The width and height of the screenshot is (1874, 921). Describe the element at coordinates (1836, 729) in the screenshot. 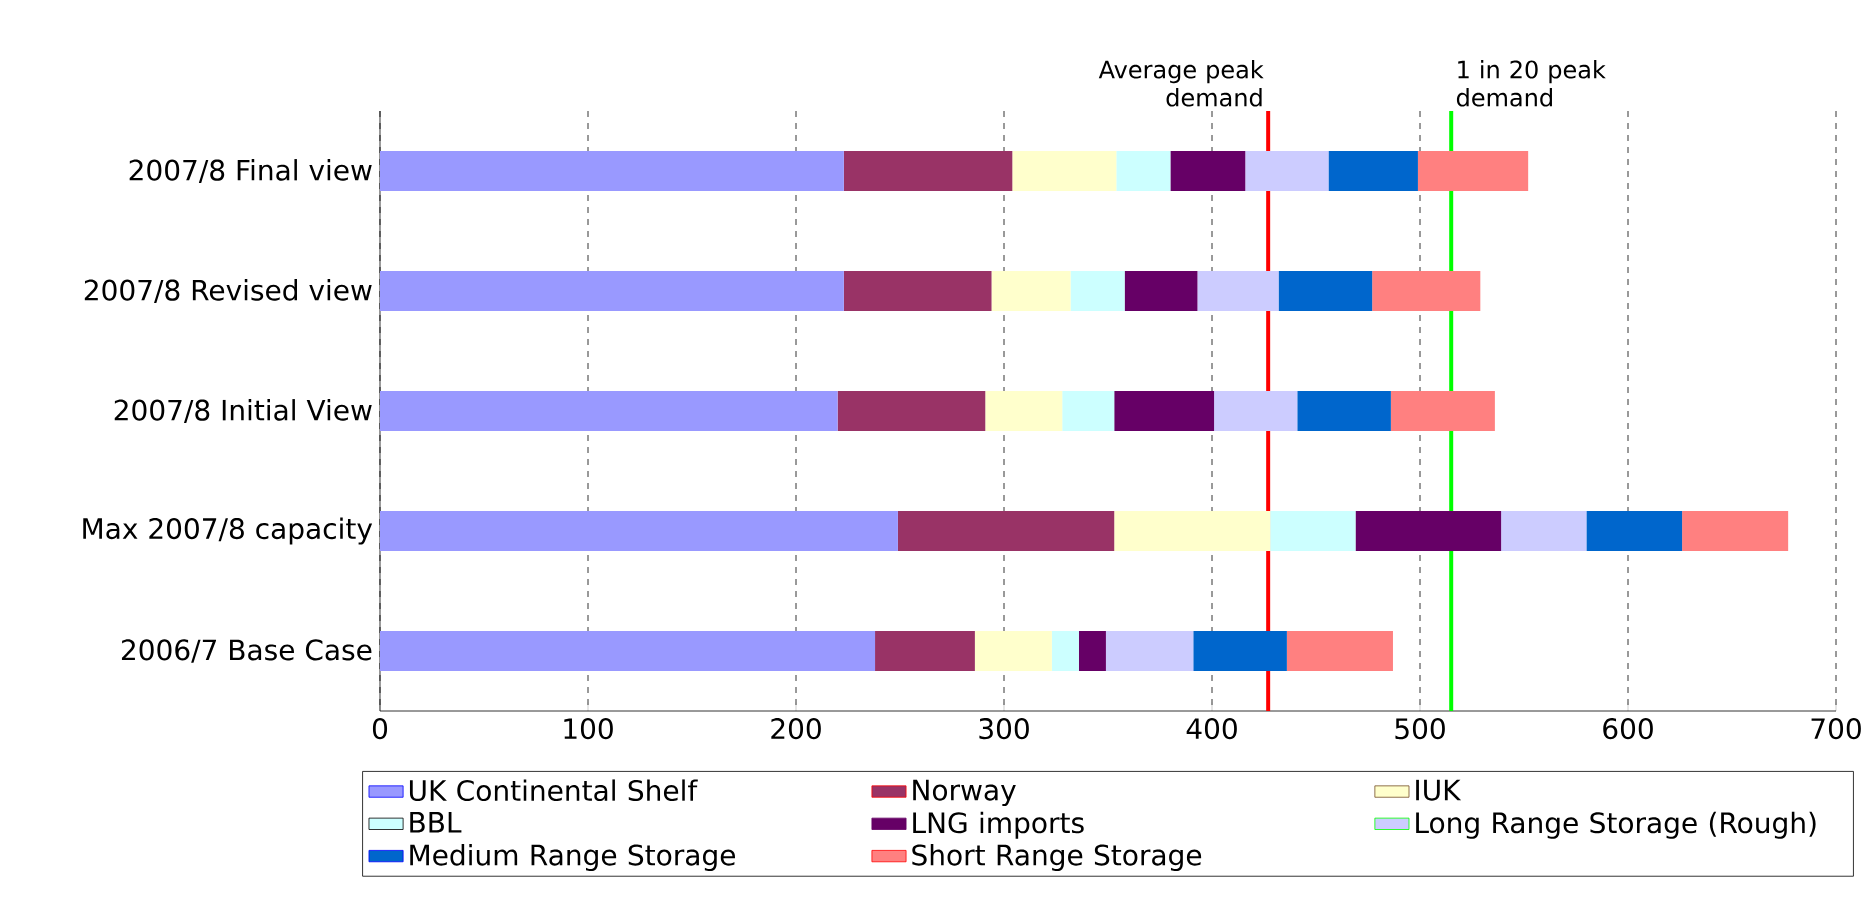

I see `x-tick-label: 700` at that location.